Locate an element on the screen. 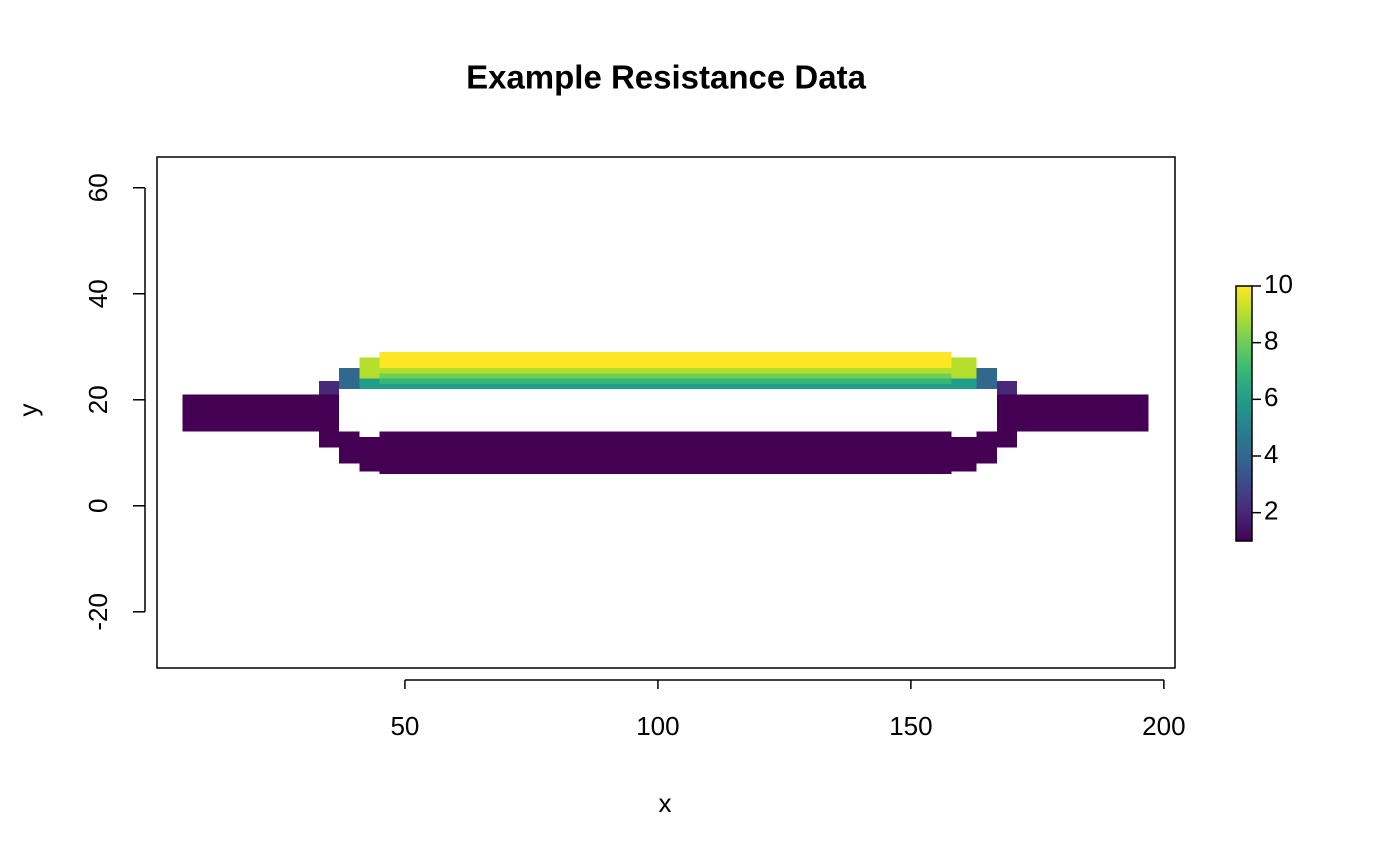 This screenshot has width=1400, height=865. x-tick-label: 150 is located at coordinates (910, 726).